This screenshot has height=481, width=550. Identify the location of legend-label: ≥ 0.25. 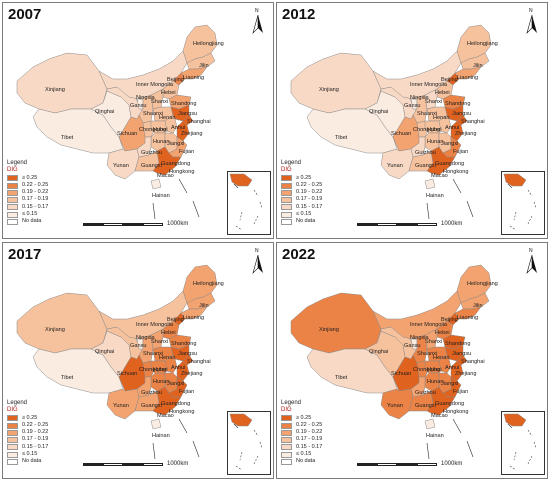
(304, 417).